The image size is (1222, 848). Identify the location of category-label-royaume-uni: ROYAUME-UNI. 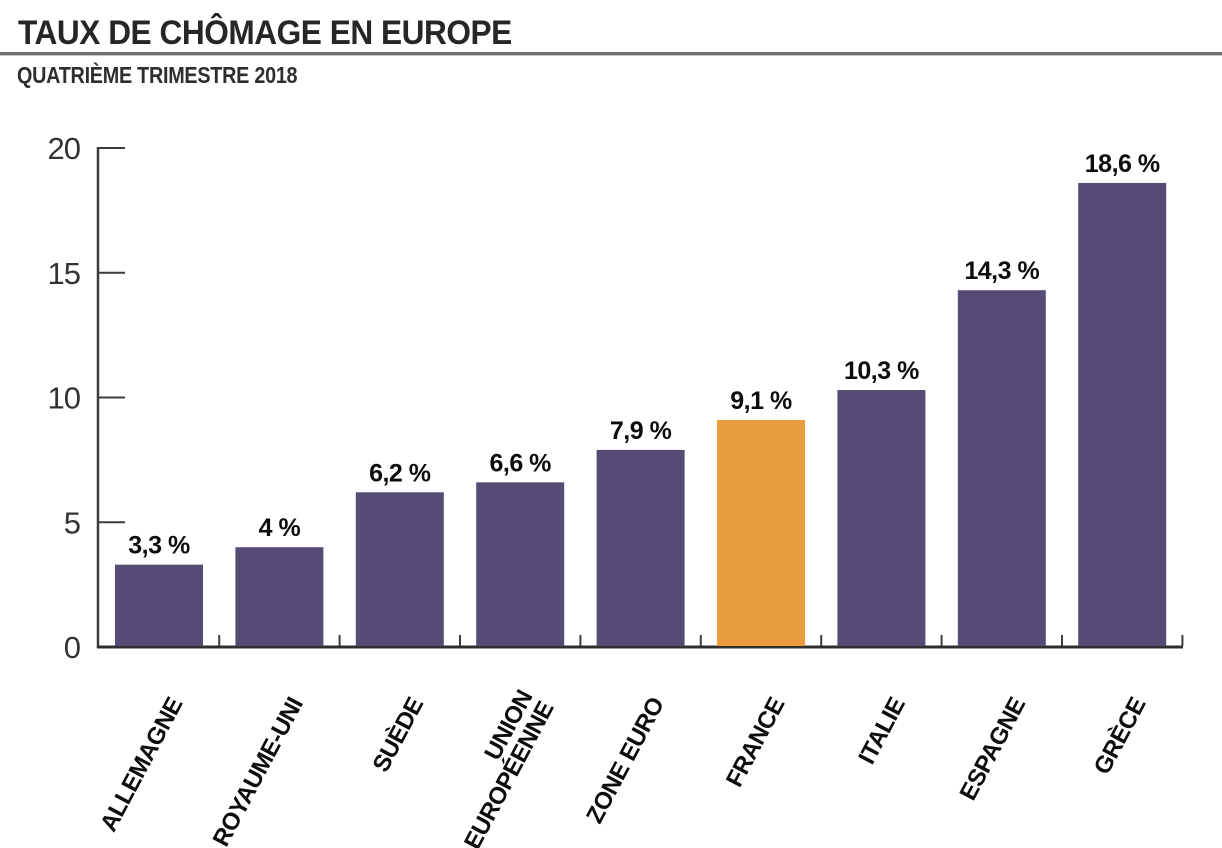
(258, 770).